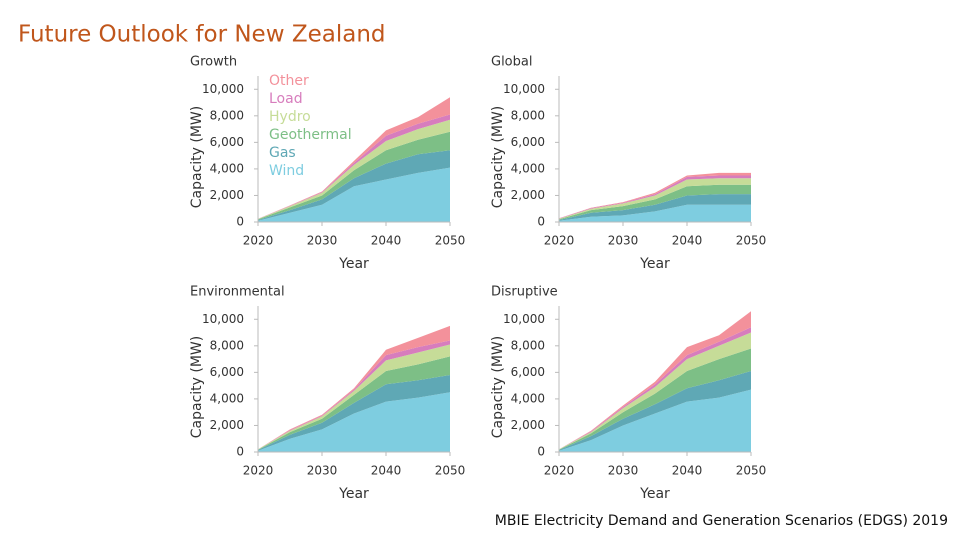 This screenshot has width=960, height=540. Describe the element at coordinates (290, 117) in the screenshot. I see `legend-entry: Hydro` at that location.